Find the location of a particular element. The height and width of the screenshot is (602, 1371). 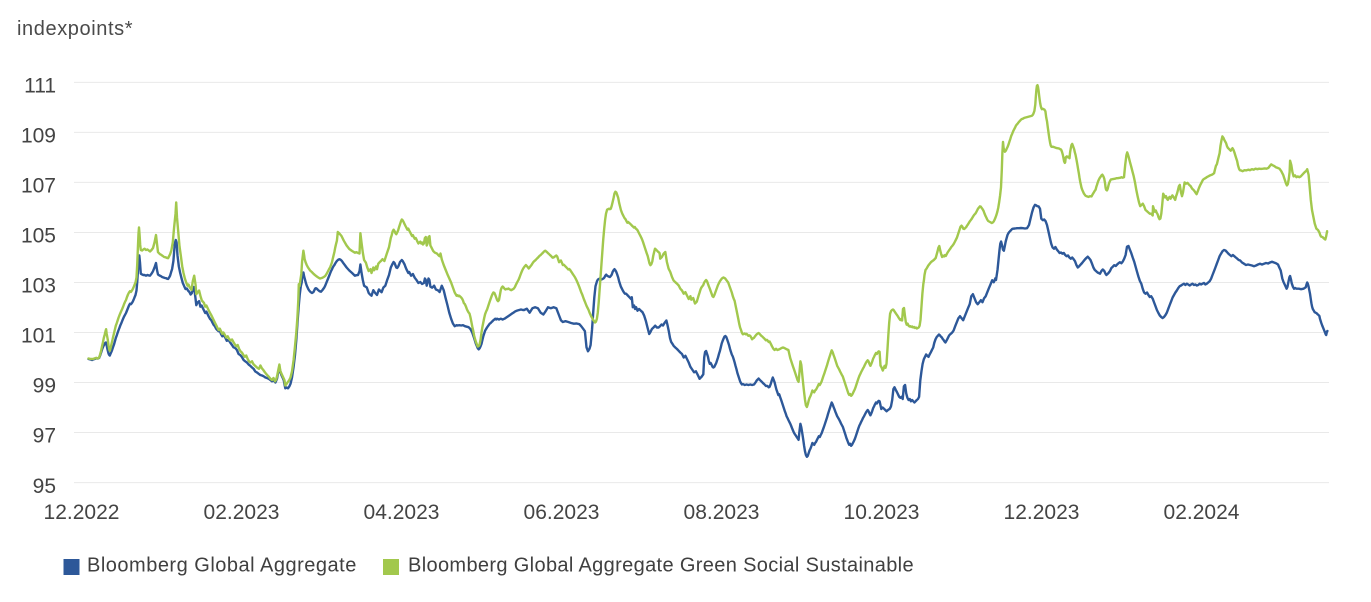

svg-text: 95 is located at coordinates (44, 486).